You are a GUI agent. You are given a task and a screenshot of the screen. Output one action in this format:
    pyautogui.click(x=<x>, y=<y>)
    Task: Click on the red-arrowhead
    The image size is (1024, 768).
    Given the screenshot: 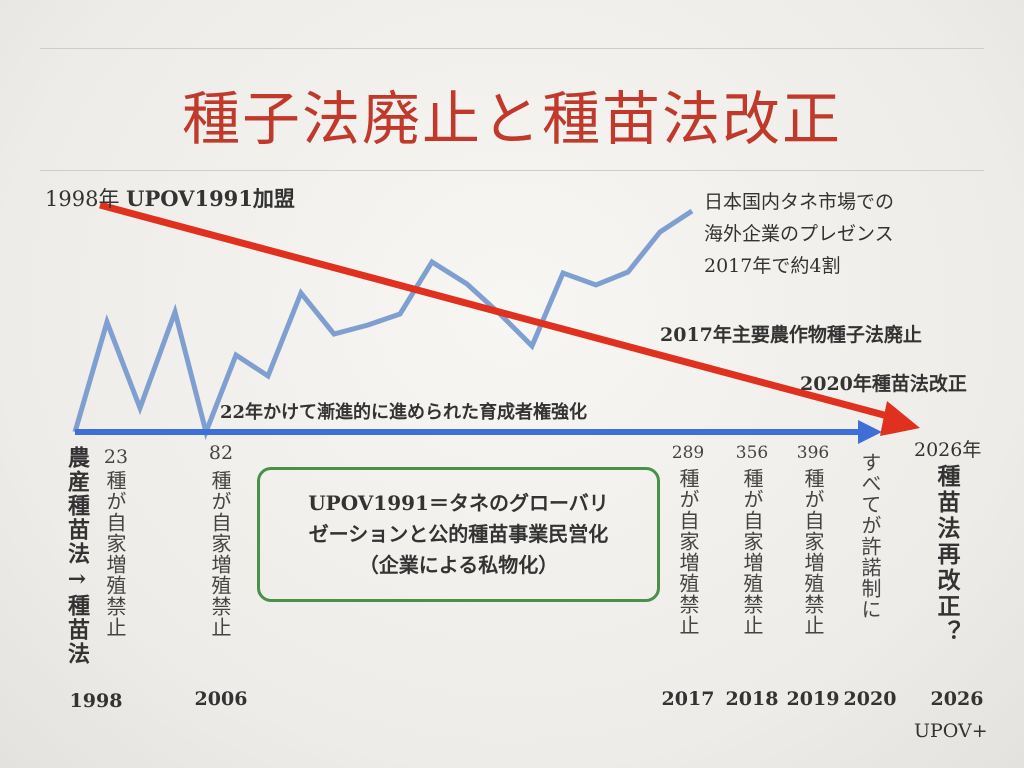 What is the action you would take?
    pyautogui.click(x=900, y=418)
    